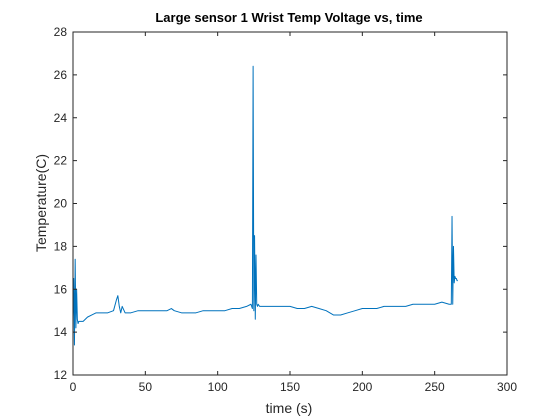 Image resolution: width=560 pixels, height=420 pixels. Describe the element at coordinates (73, 387) in the screenshot. I see `x-tick-label: 0` at that location.